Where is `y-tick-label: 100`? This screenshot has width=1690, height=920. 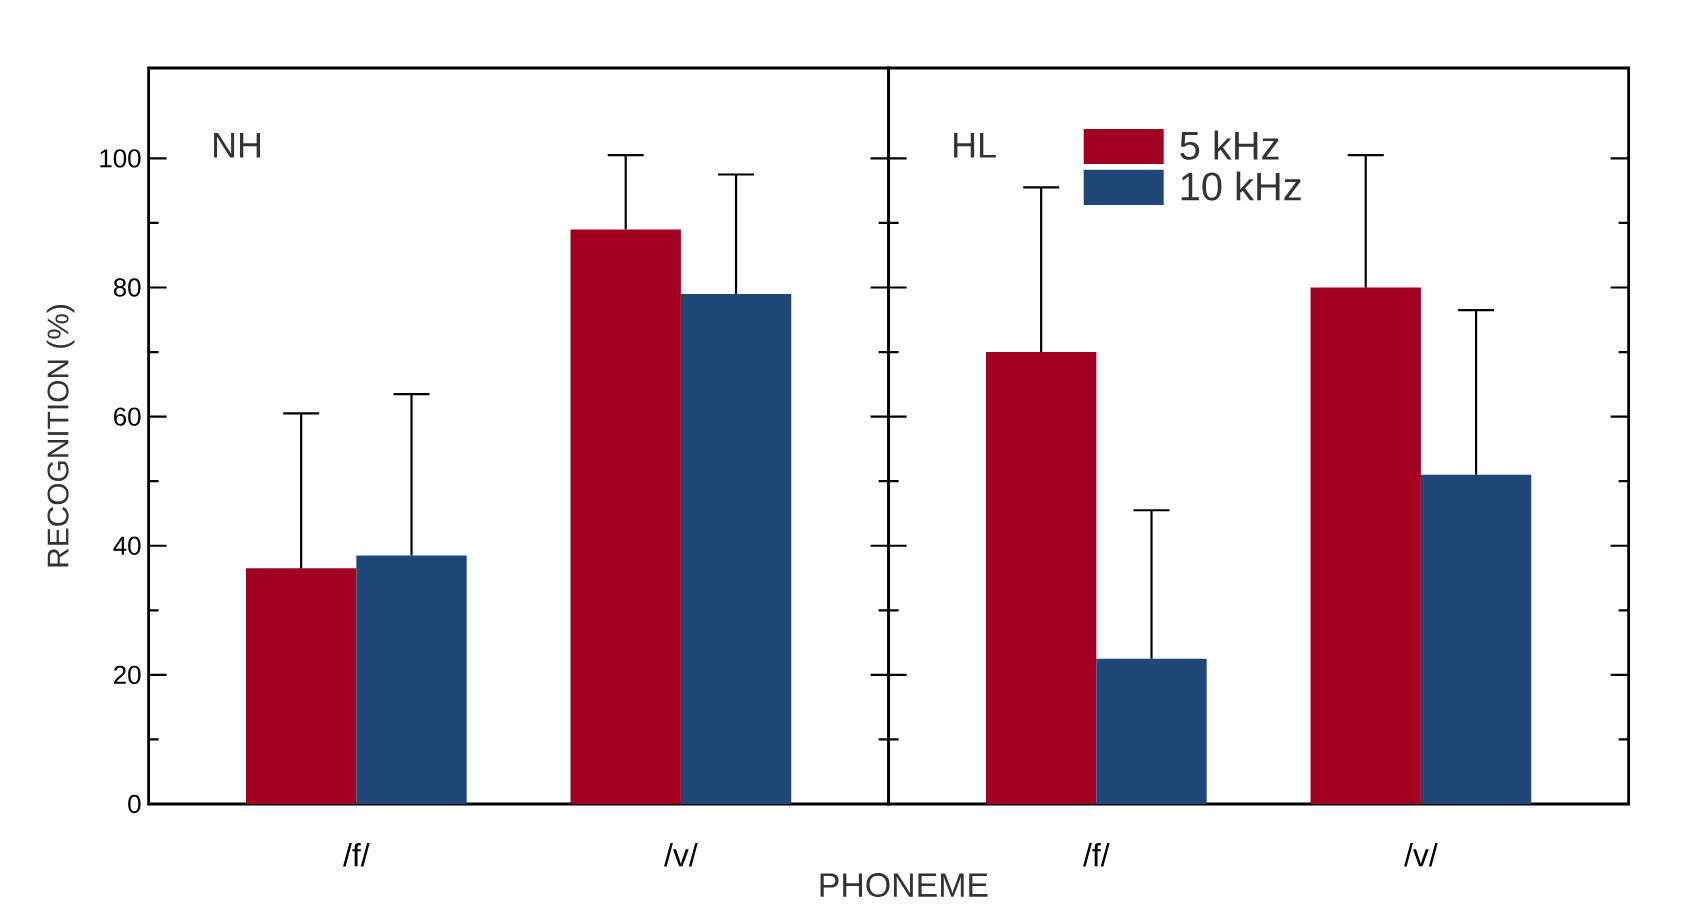
y-tick-label: 100 is located at coordinates (120, 158).